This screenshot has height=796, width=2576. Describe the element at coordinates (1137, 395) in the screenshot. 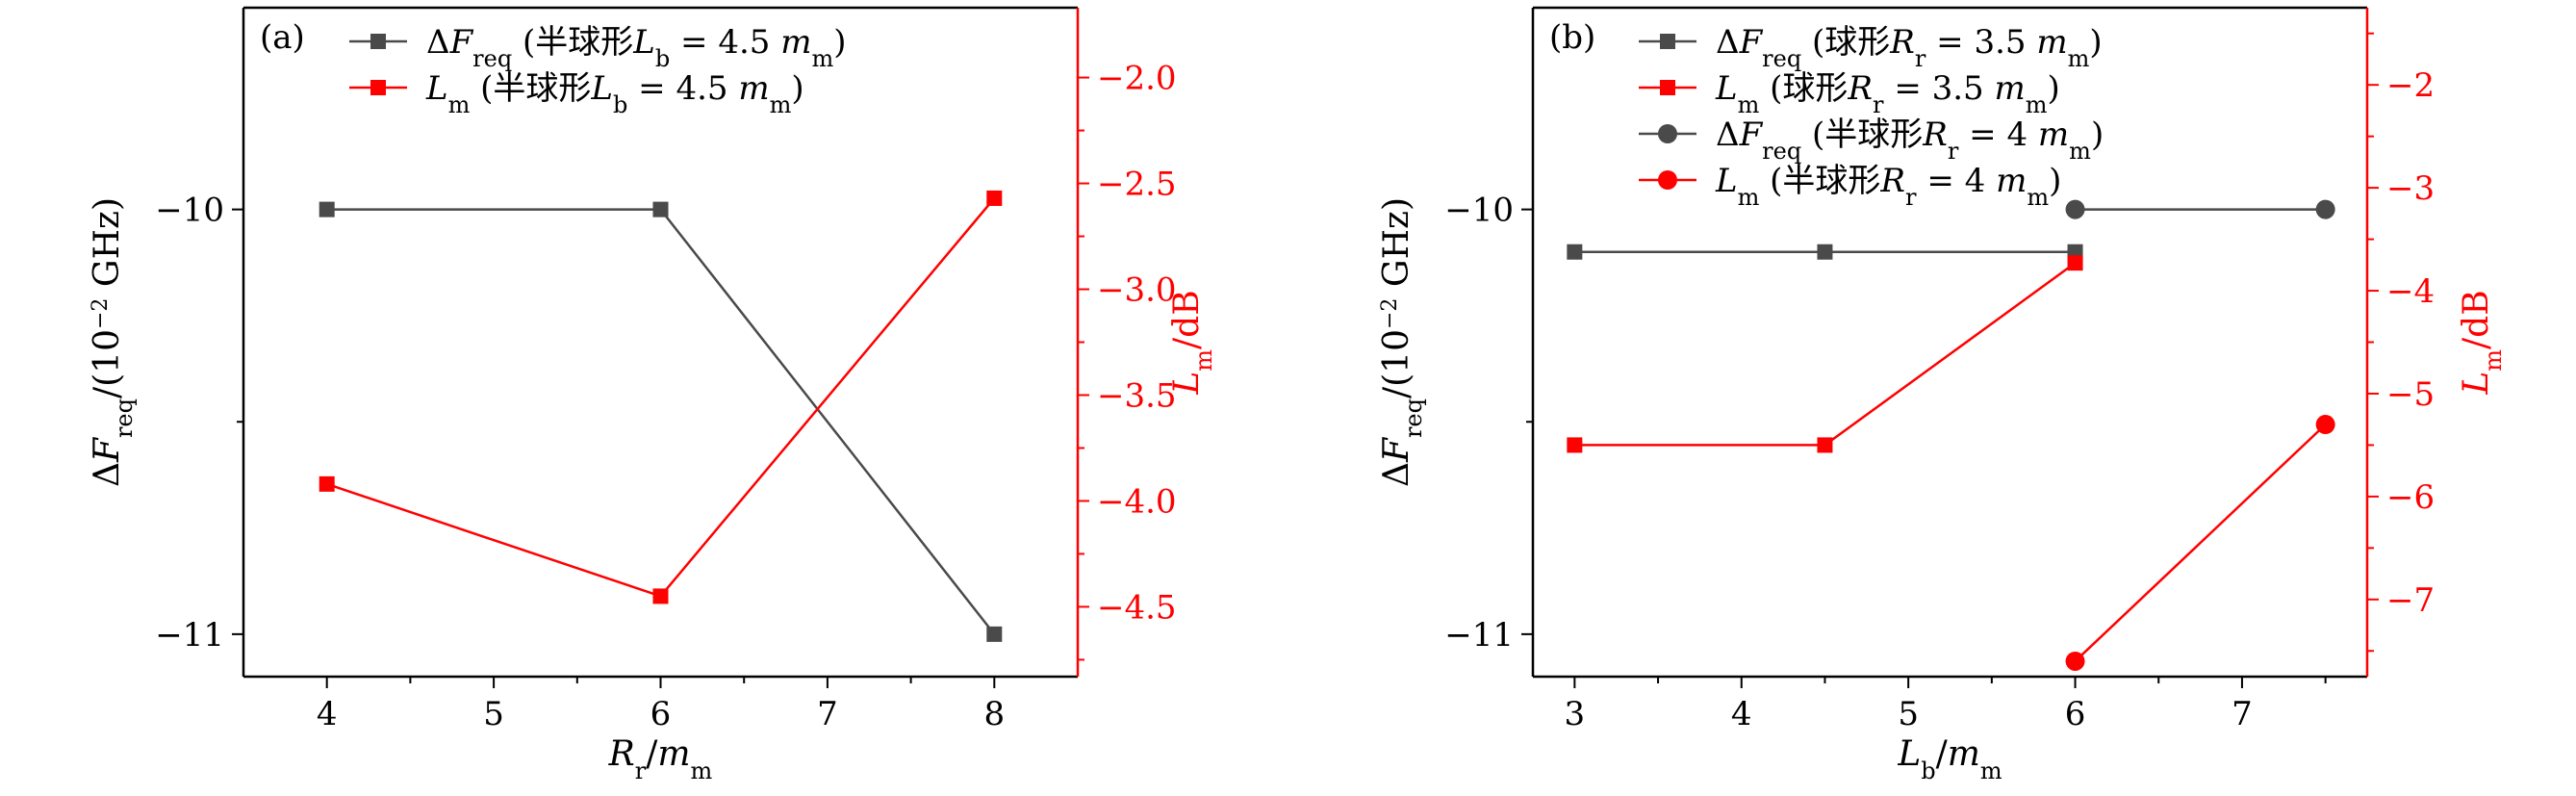

I see `y-right-tick-label: −3.5` at that location.